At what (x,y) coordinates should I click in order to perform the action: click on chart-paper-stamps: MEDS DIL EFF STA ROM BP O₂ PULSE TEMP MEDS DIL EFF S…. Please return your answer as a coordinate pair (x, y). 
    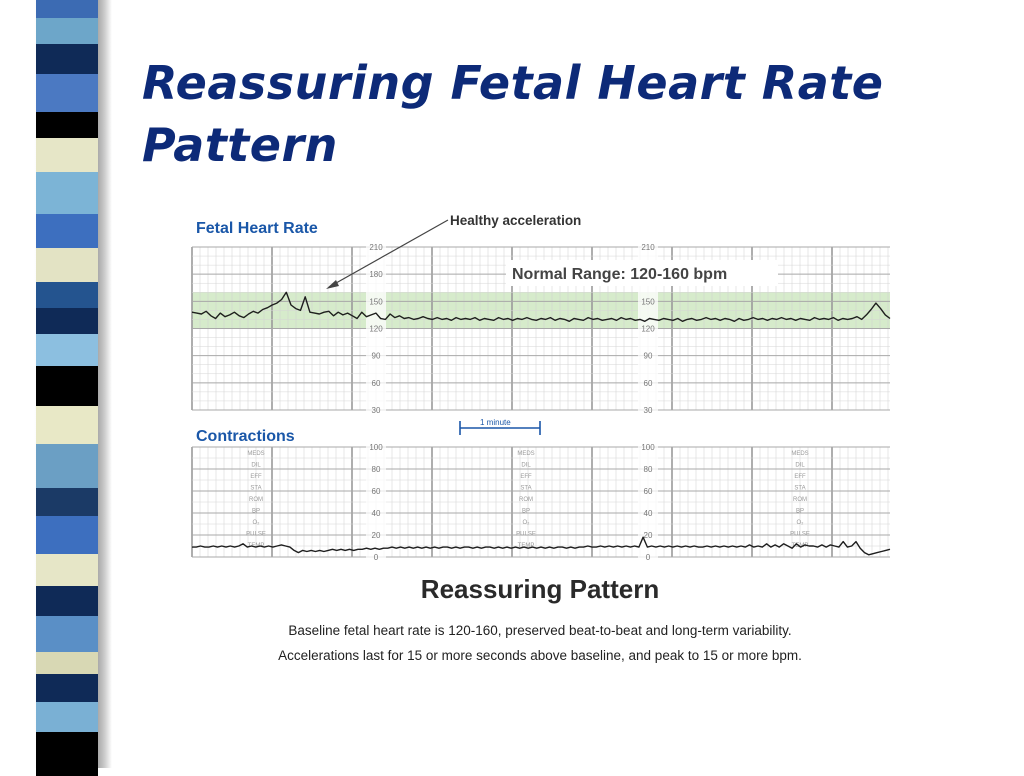
    Looking at the image, I should click on (528, 500).